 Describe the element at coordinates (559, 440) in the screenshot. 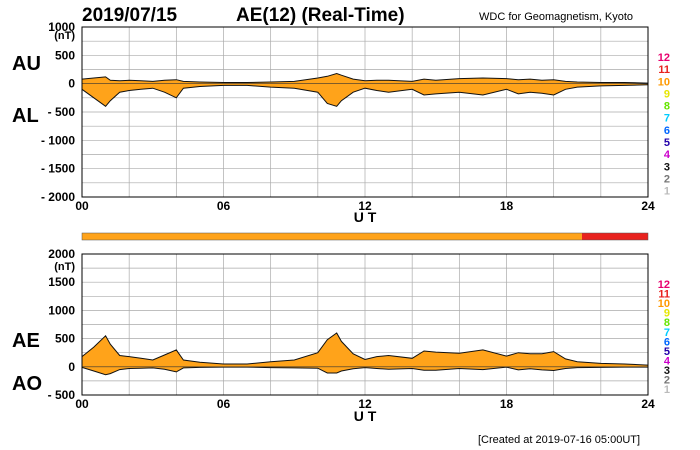

I see `created-timestamp: [Created at 2019-07-16 05:00UT]` at that location.